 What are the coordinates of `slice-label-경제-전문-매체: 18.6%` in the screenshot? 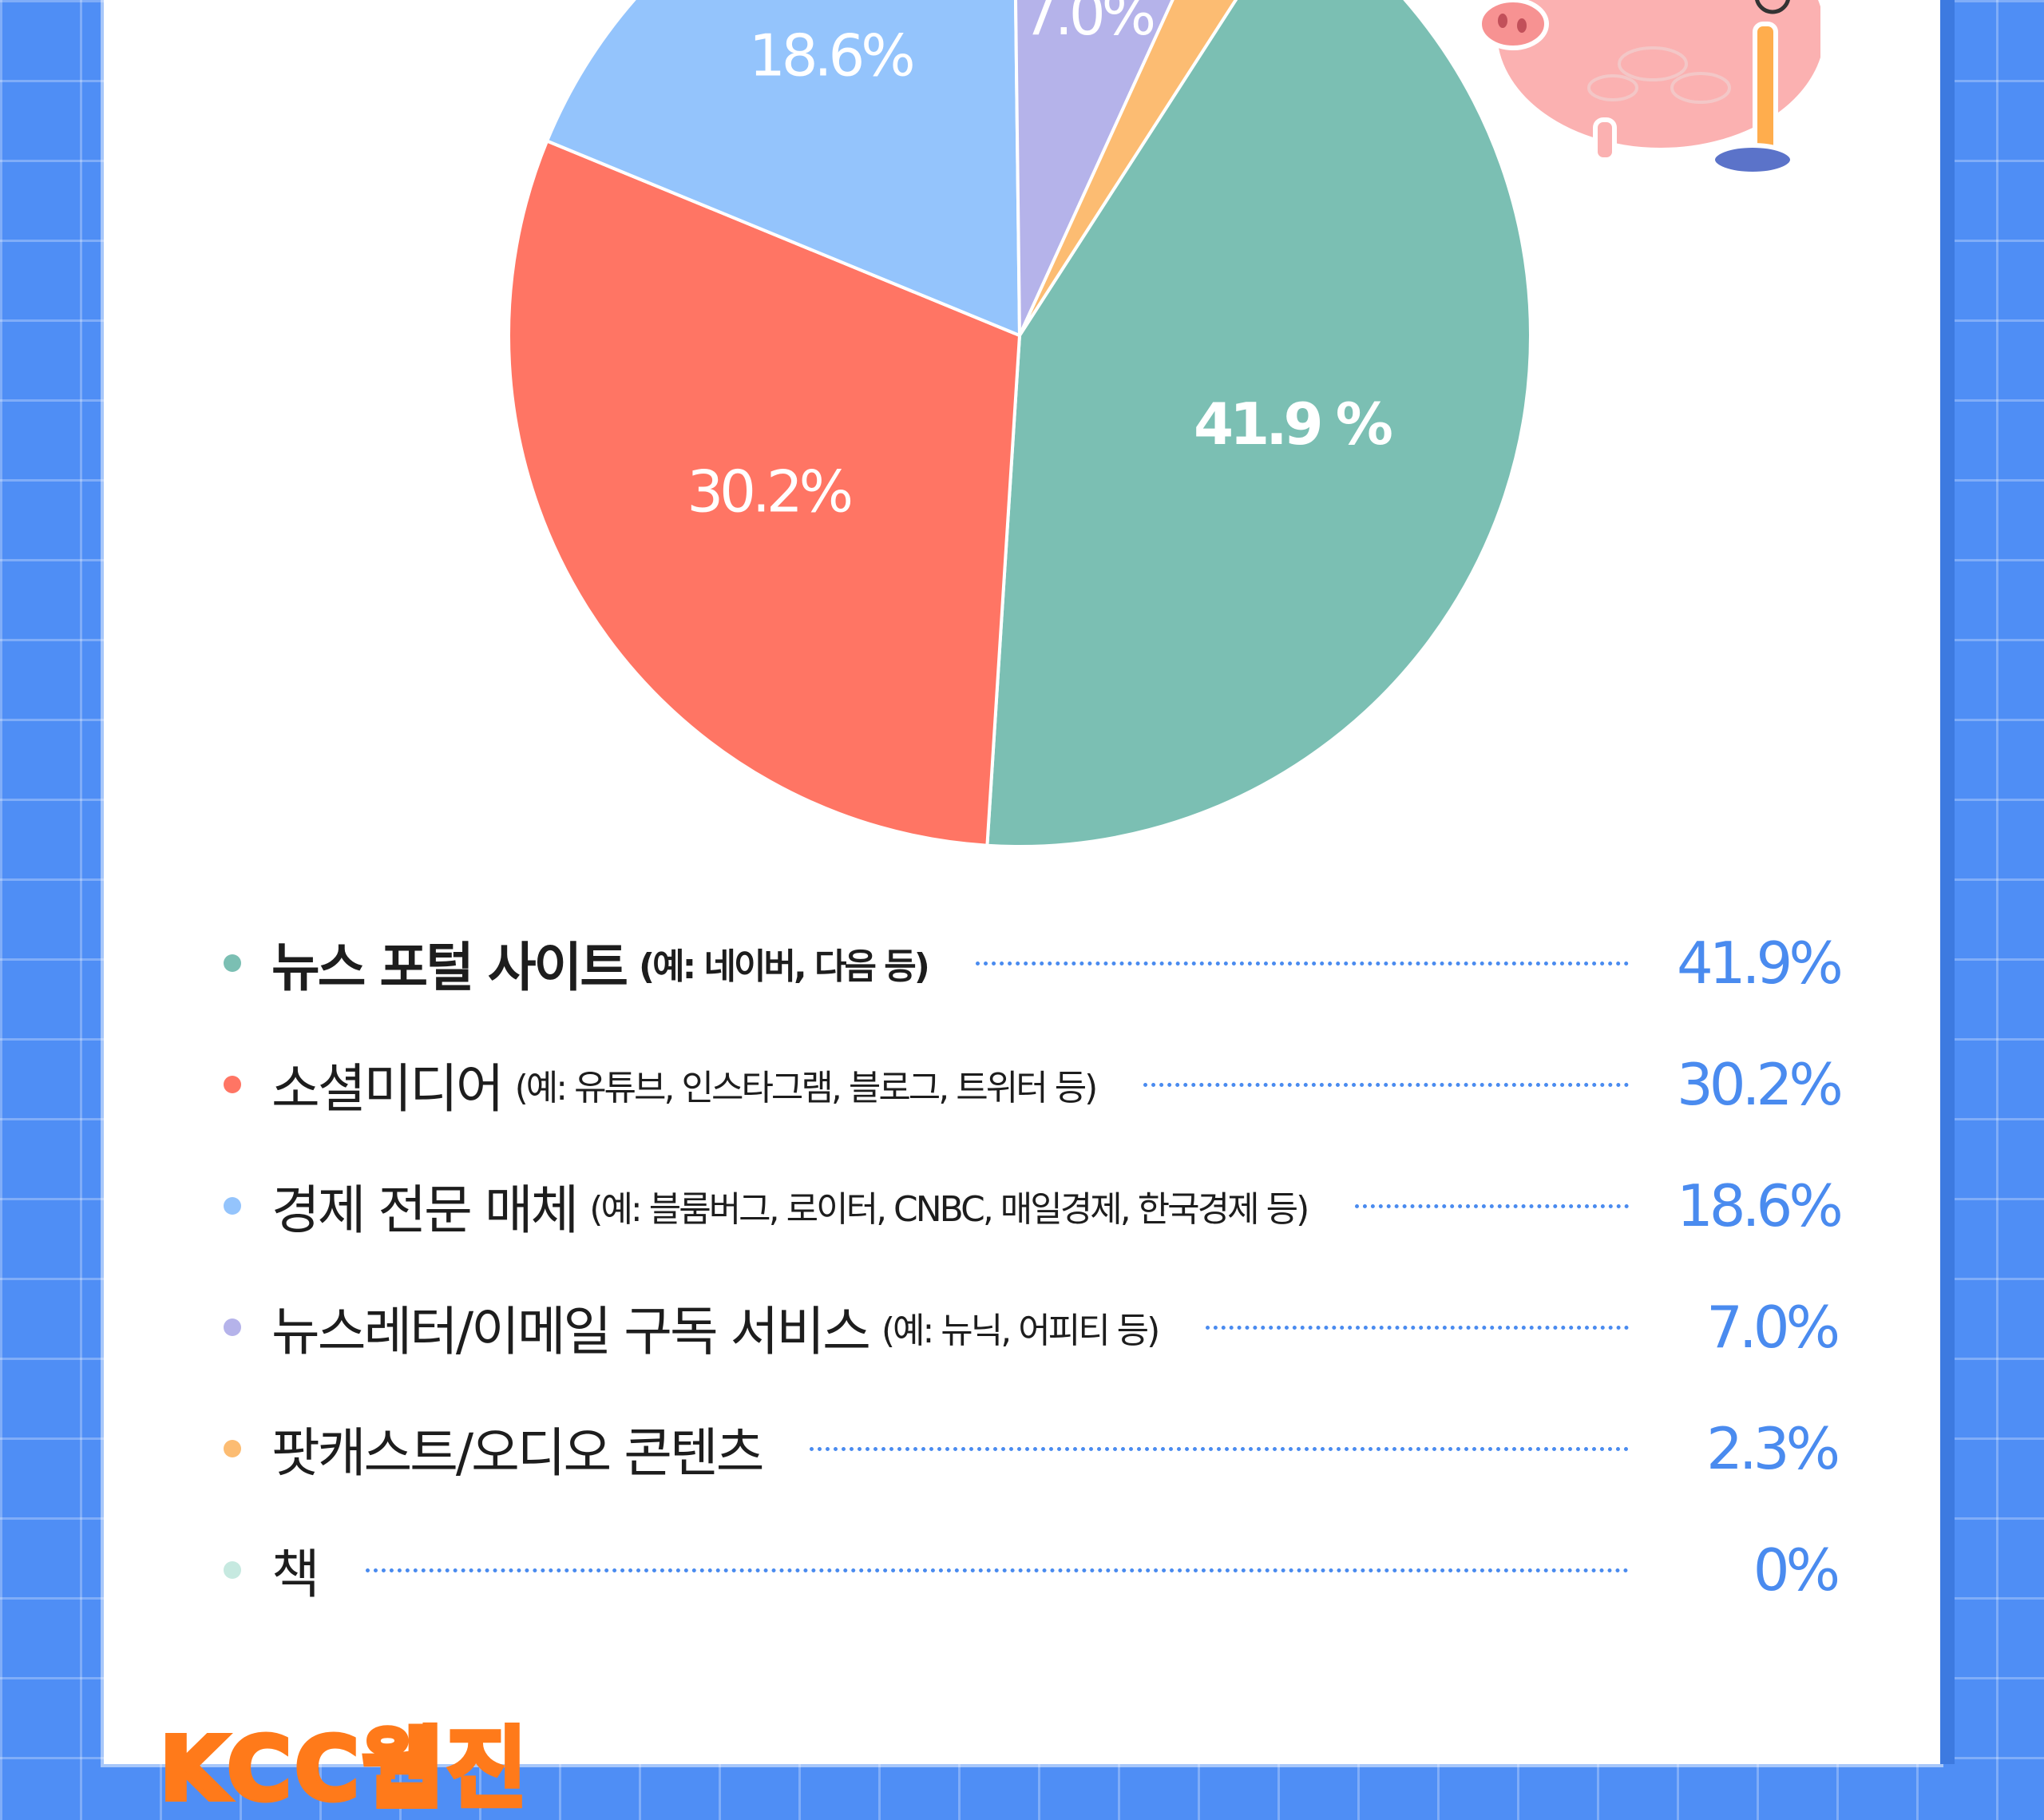 It's located at (831, 55).